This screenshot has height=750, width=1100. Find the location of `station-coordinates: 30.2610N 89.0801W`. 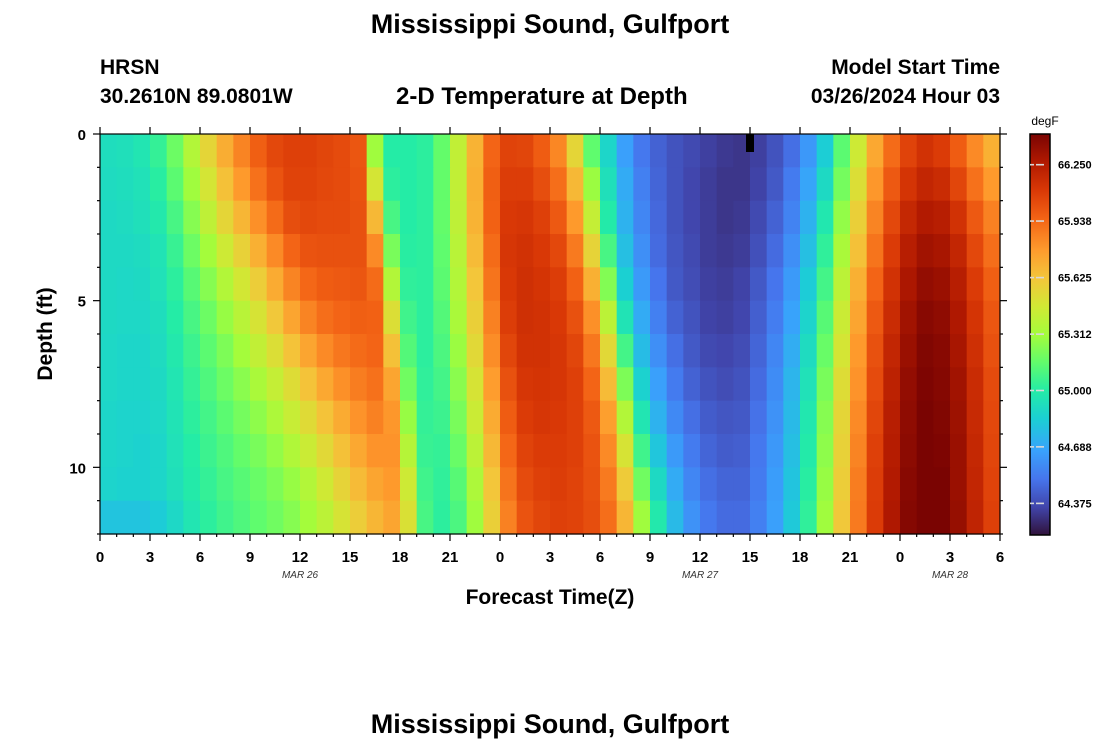

station-coordinates: 30.2610N 89.0801W is located at coordinates (196, 96).